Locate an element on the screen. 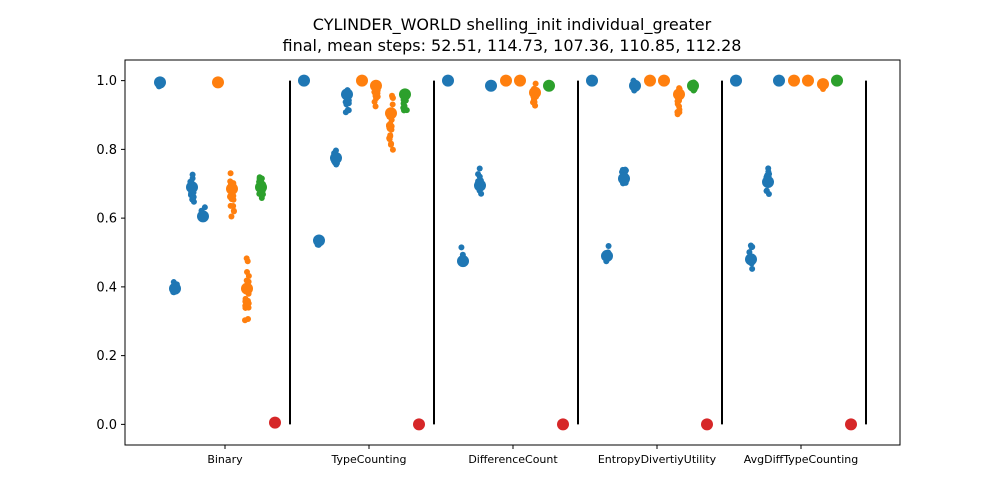 This screenshot has height=500, width=1000. x-tick-label: Binary is located at coordinates (225, 459).